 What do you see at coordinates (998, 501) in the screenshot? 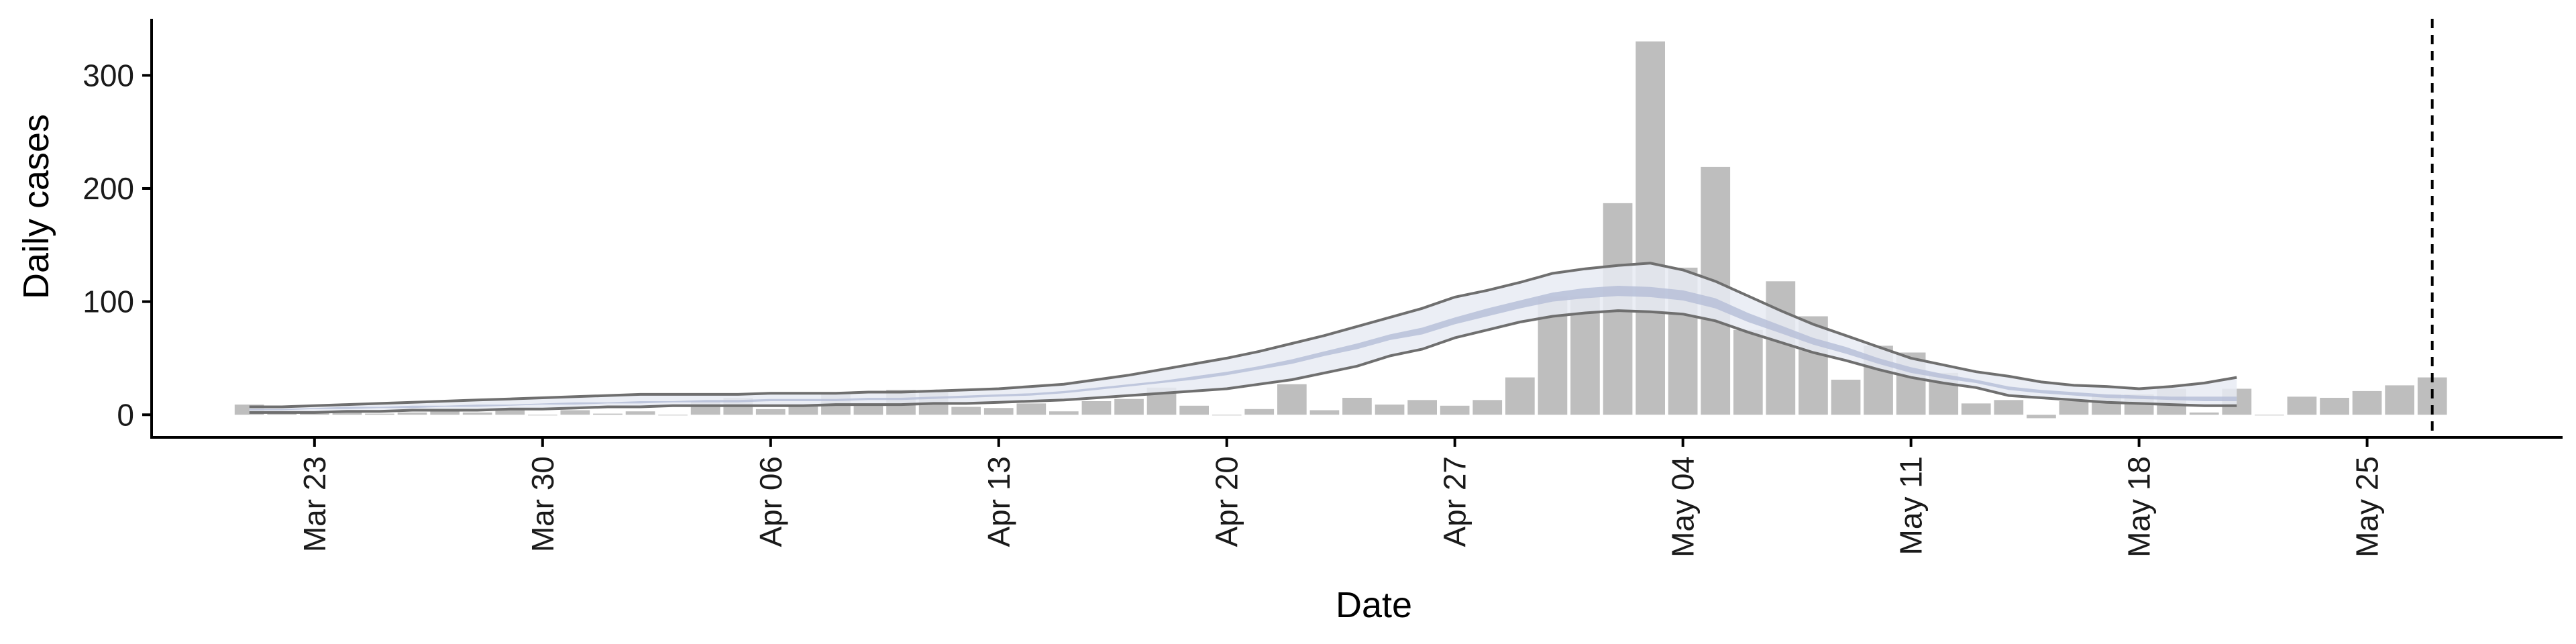
I see `x-tick-label: Apr 13` at bounding box center [998, 501].